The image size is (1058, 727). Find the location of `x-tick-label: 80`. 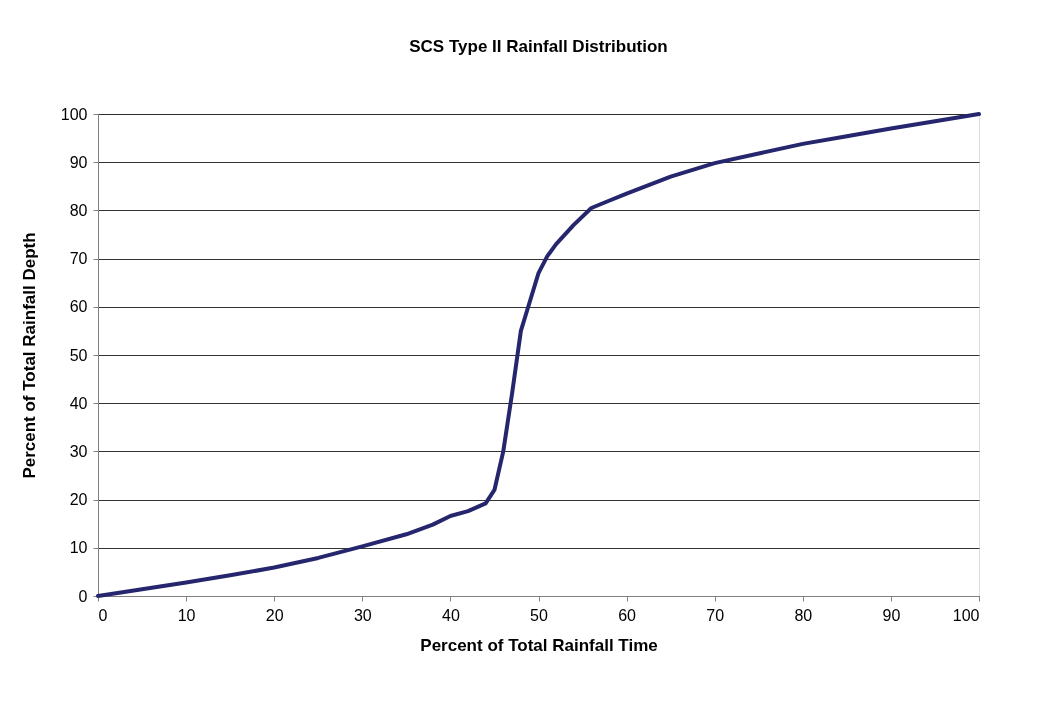

x-tick-label: 80 is located at coordinates (803, 615).